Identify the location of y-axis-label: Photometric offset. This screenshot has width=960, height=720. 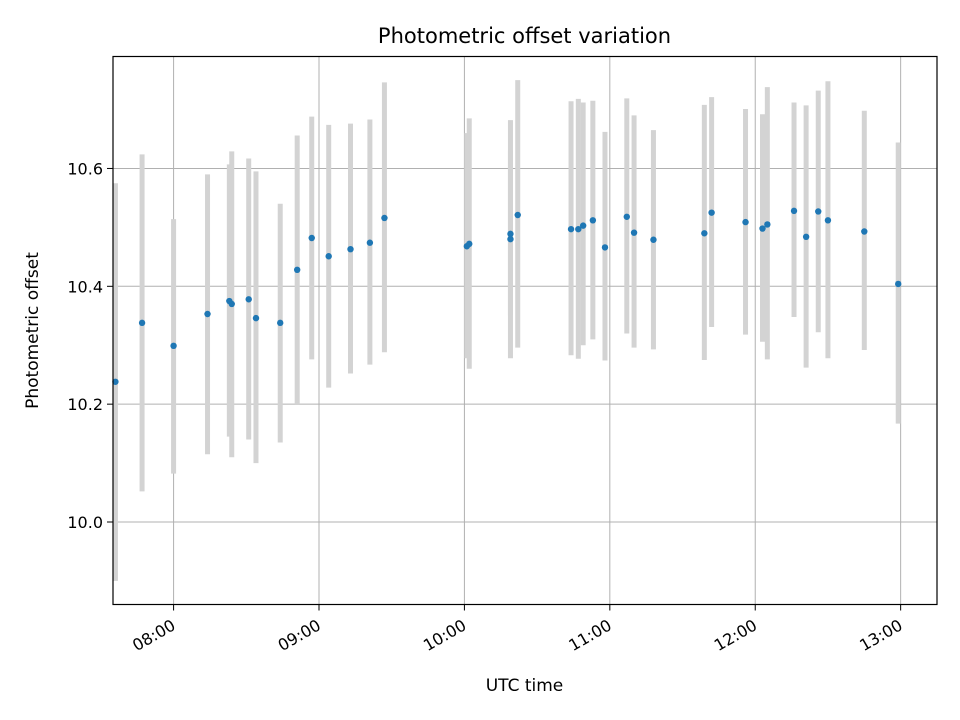
(33, 330).